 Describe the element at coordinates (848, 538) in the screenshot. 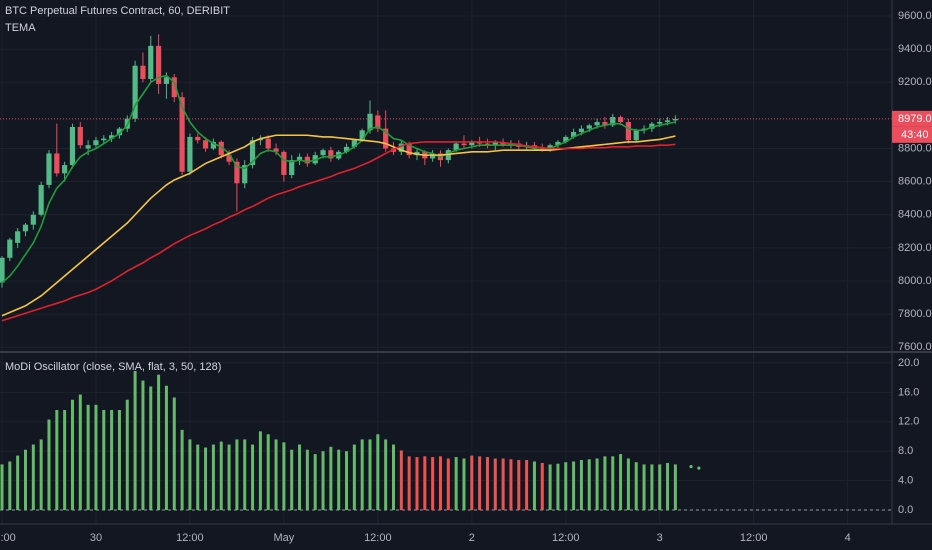

I see `x-tick-label: 4` at that location.